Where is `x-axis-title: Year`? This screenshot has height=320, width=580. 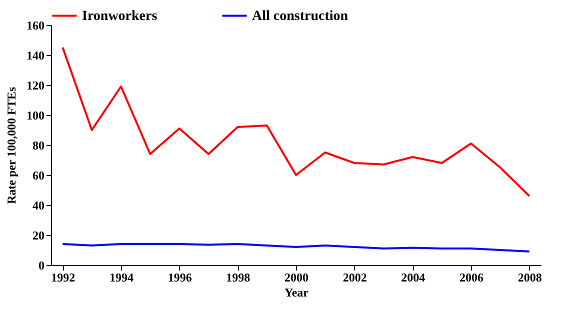 x-axis-title: Year is located at coordinates (297, 293).